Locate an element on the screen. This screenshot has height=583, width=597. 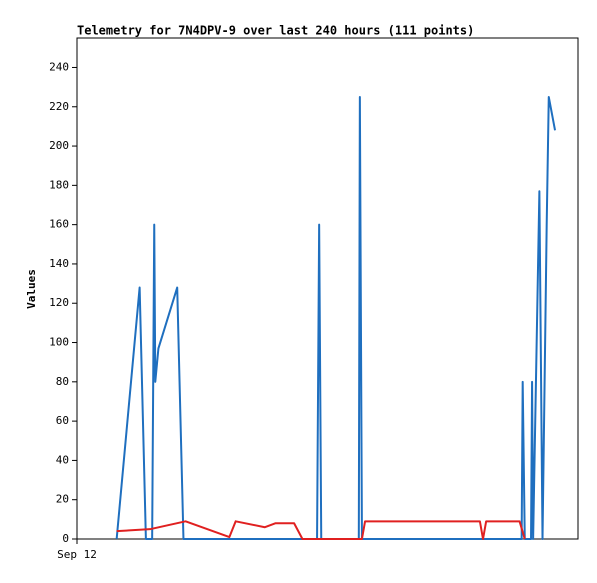
y-tick-label: 200 is located at coordinates (59, 145).